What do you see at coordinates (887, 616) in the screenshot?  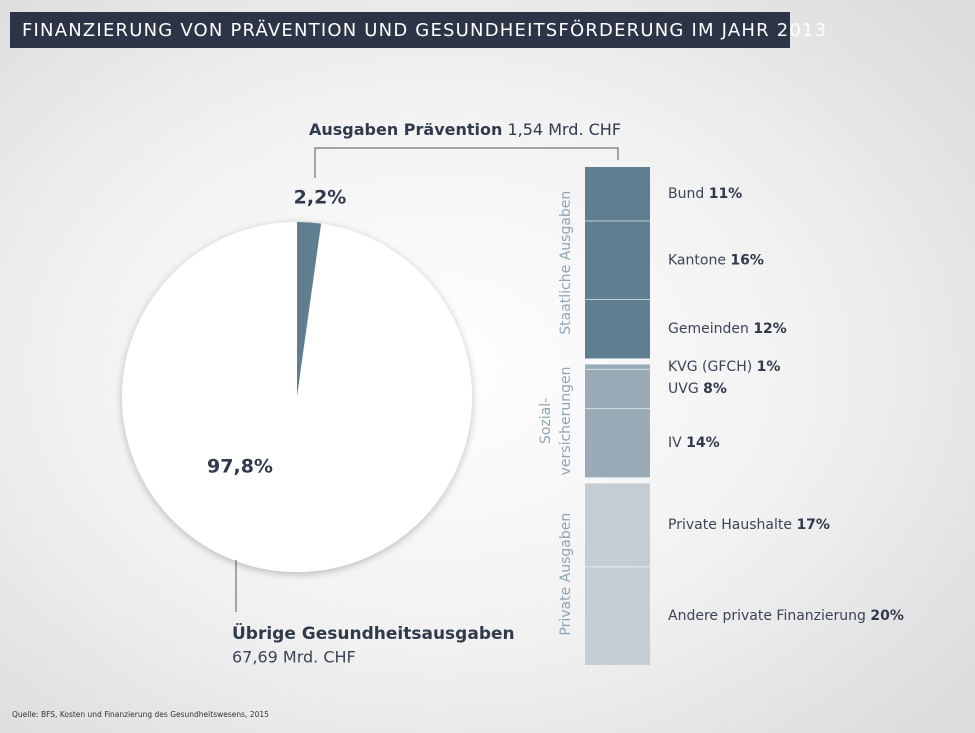 I see `value-label: 20%` at bounding box center [887, 616].